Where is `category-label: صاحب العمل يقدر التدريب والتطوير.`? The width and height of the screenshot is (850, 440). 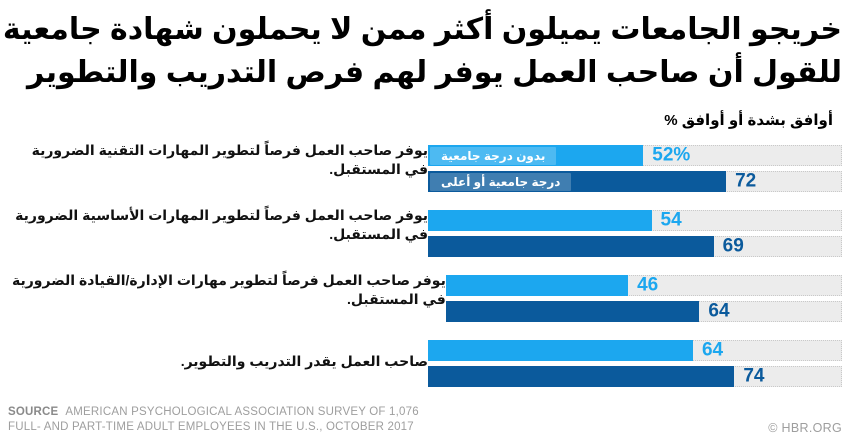 category-label: صاحب العمل يقدر التدريب والتطوير. is located at coordinates (304, 361).